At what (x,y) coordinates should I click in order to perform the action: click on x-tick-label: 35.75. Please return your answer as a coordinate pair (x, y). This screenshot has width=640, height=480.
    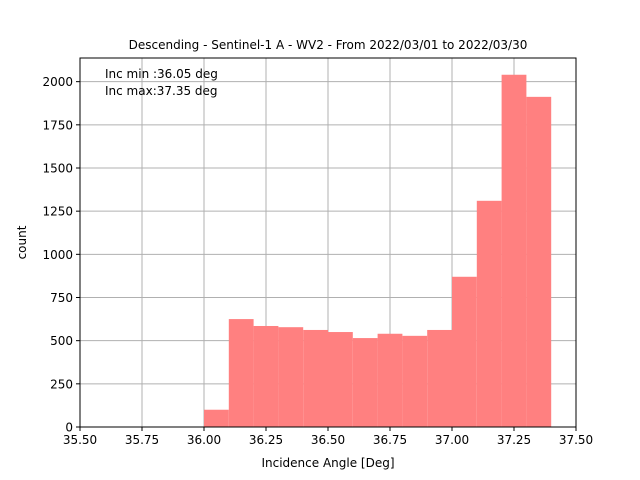
    Looking at the image, I should click on (142, 440).